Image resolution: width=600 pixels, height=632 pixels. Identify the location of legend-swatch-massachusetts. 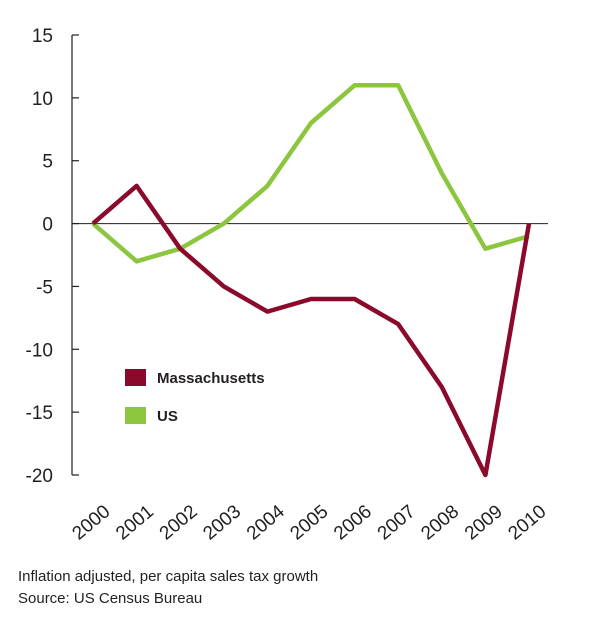
(135, 377).